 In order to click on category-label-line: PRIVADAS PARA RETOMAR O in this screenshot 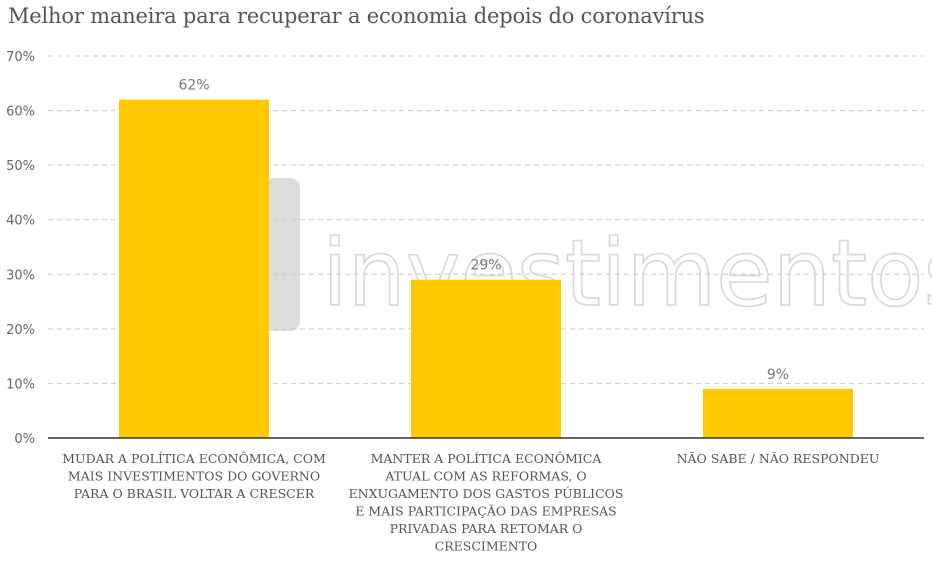, I will do `click(486, 528)`.